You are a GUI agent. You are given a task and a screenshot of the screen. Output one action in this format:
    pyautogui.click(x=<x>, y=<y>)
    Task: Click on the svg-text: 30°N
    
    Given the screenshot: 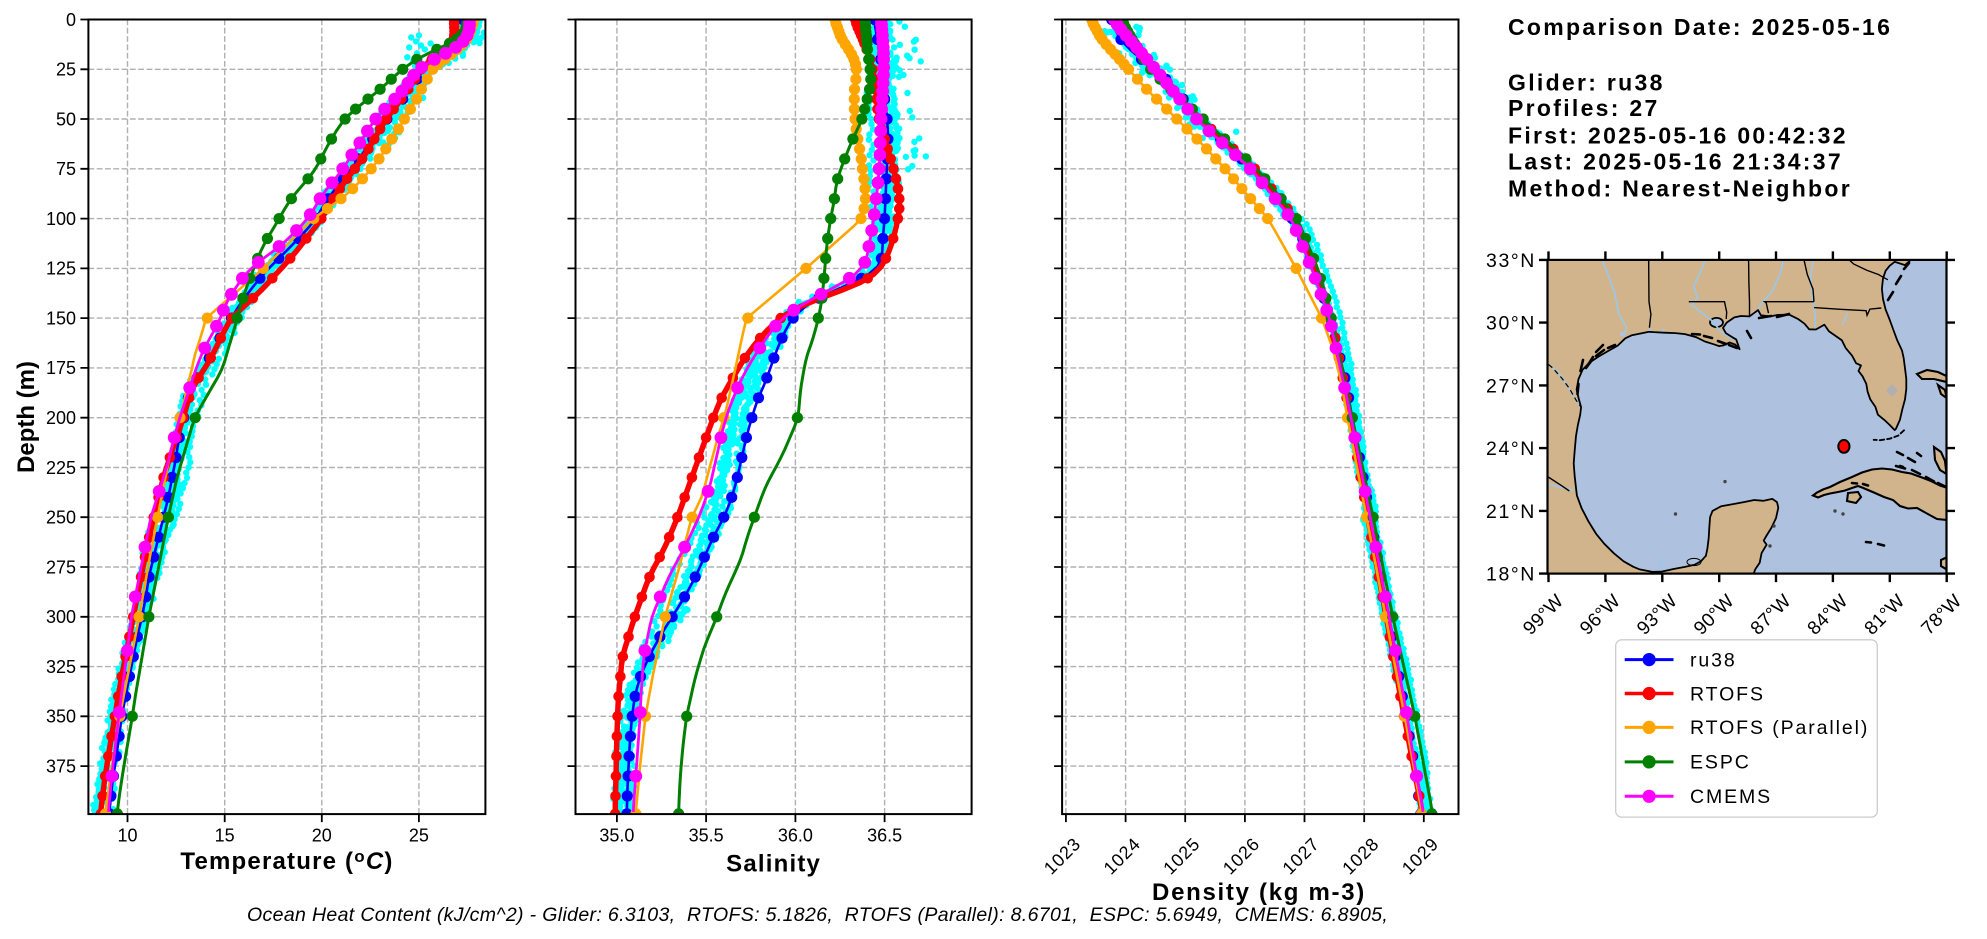 What is the action you would take?
    pyautogui.click(x=1511, y=324)
    